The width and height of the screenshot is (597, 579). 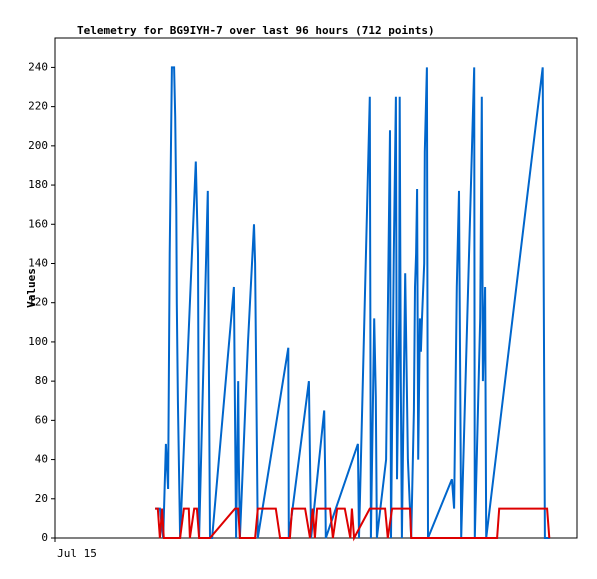 What do you see at coordinates (38, 184) in the screenshot?
I see `y-tick-label: 180` at bounding box center [38, 184].